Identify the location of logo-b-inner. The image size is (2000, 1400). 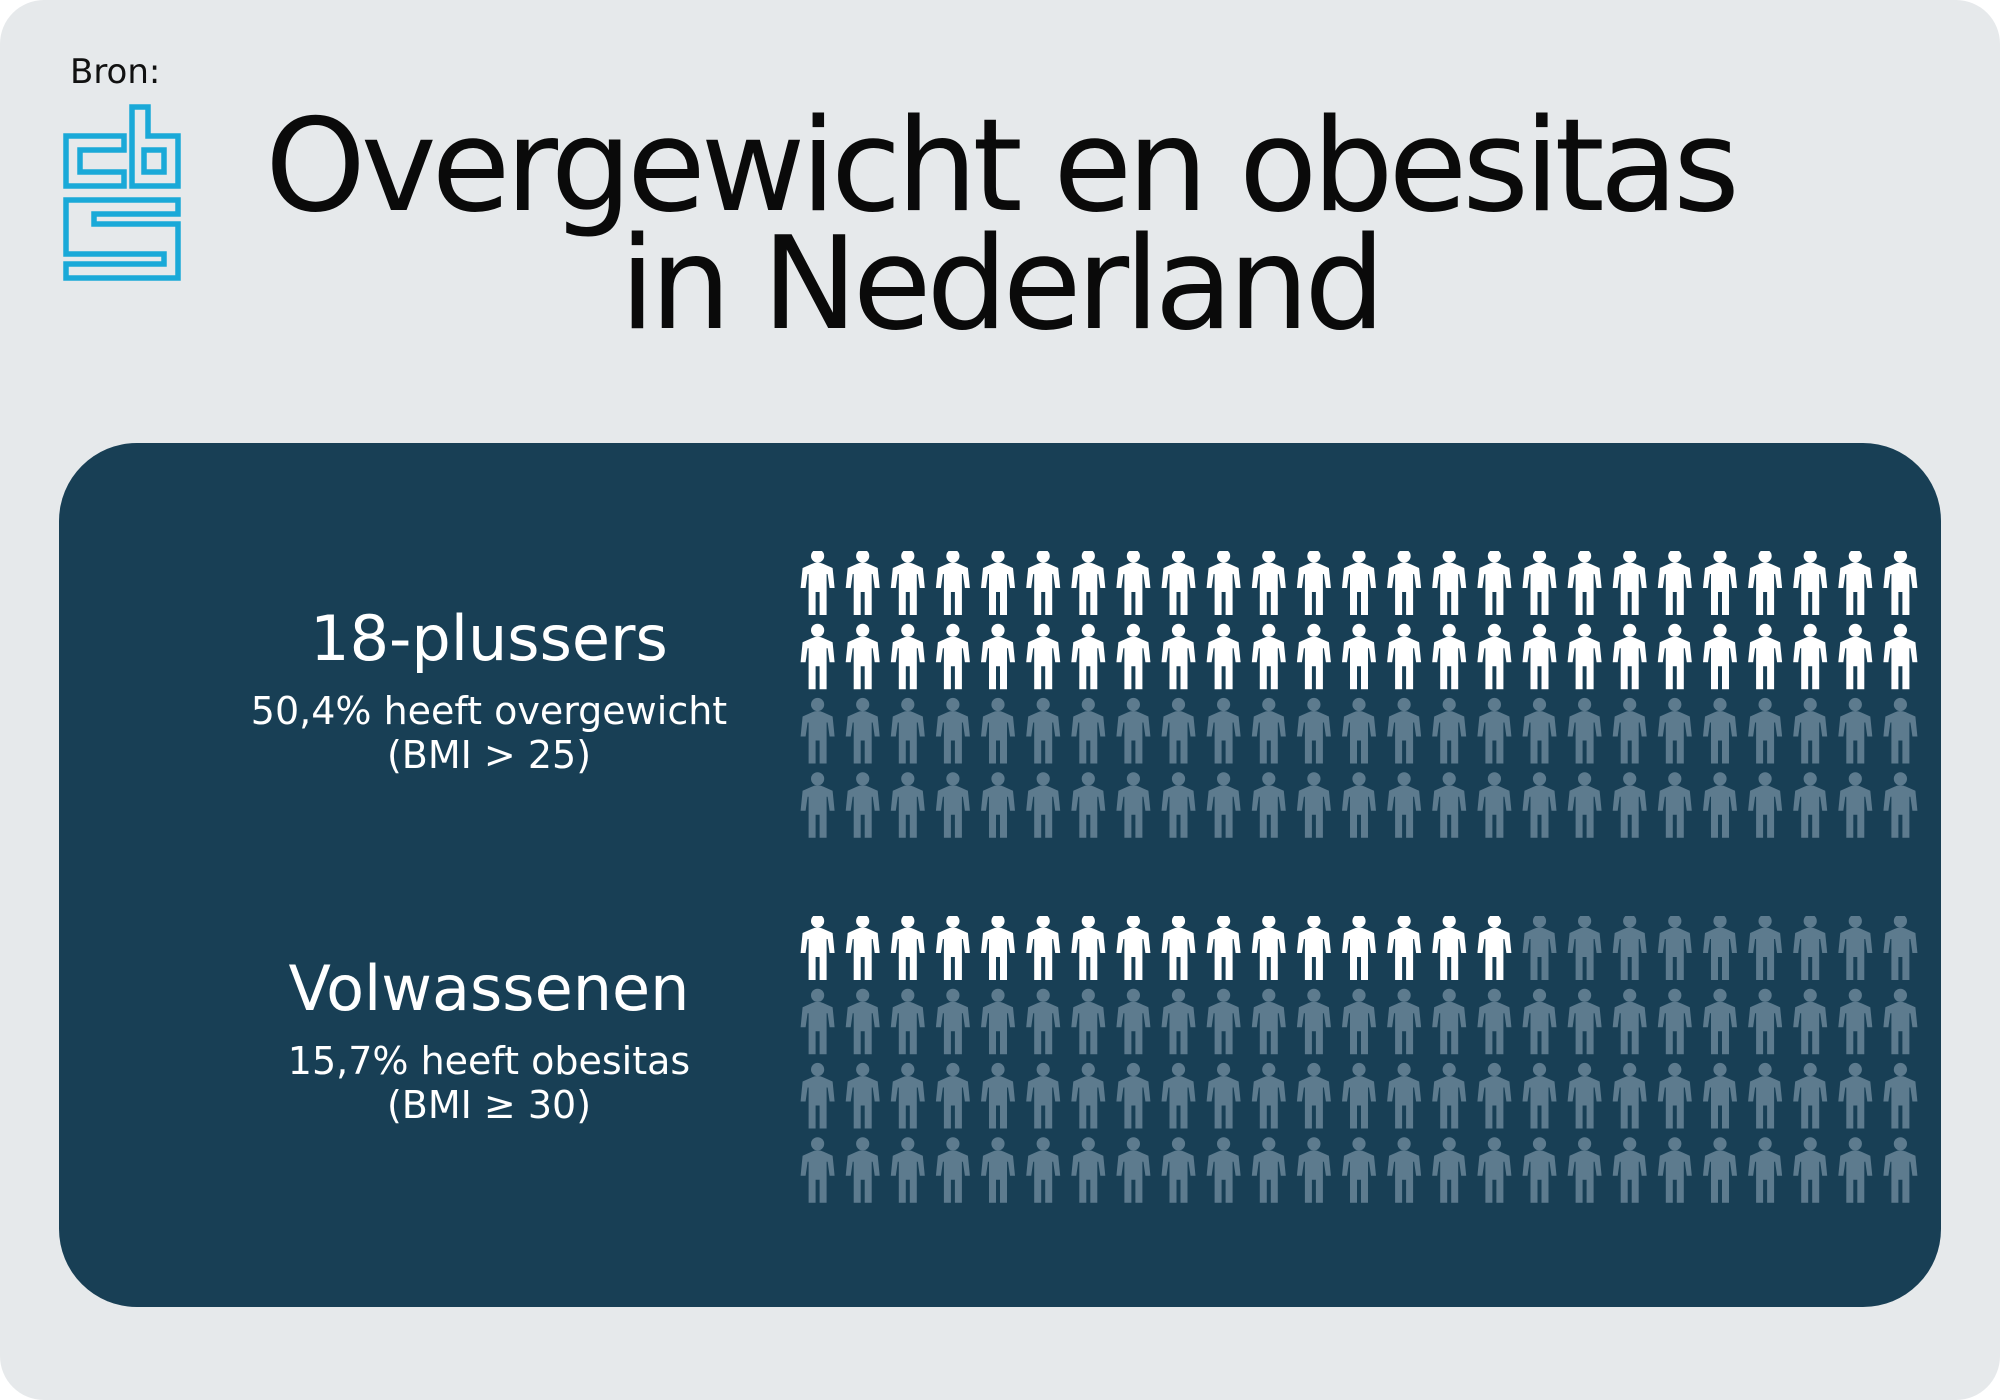
(154, 161).